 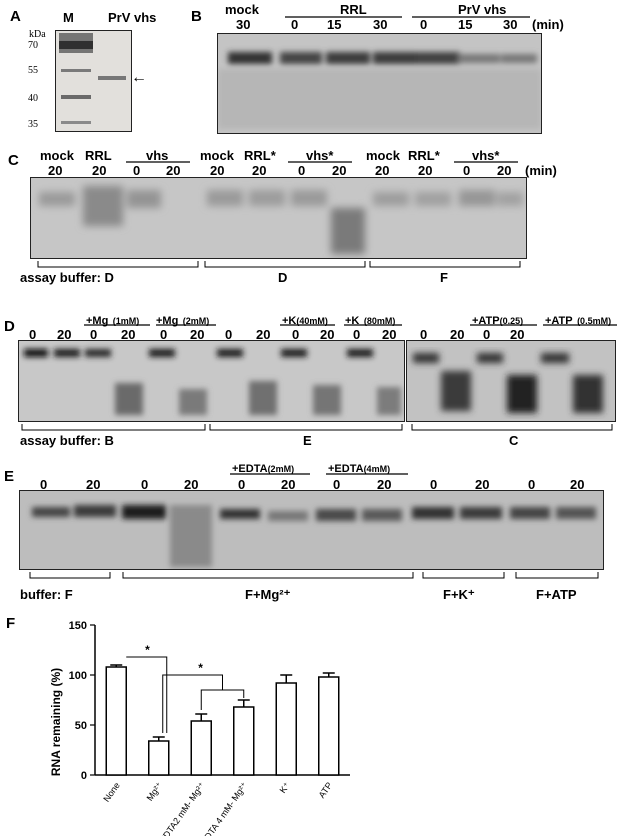 What do you see at coordinates (98, 155) in the screenshot?
I see `c-group: RRL` at bounding box center [98, 155].